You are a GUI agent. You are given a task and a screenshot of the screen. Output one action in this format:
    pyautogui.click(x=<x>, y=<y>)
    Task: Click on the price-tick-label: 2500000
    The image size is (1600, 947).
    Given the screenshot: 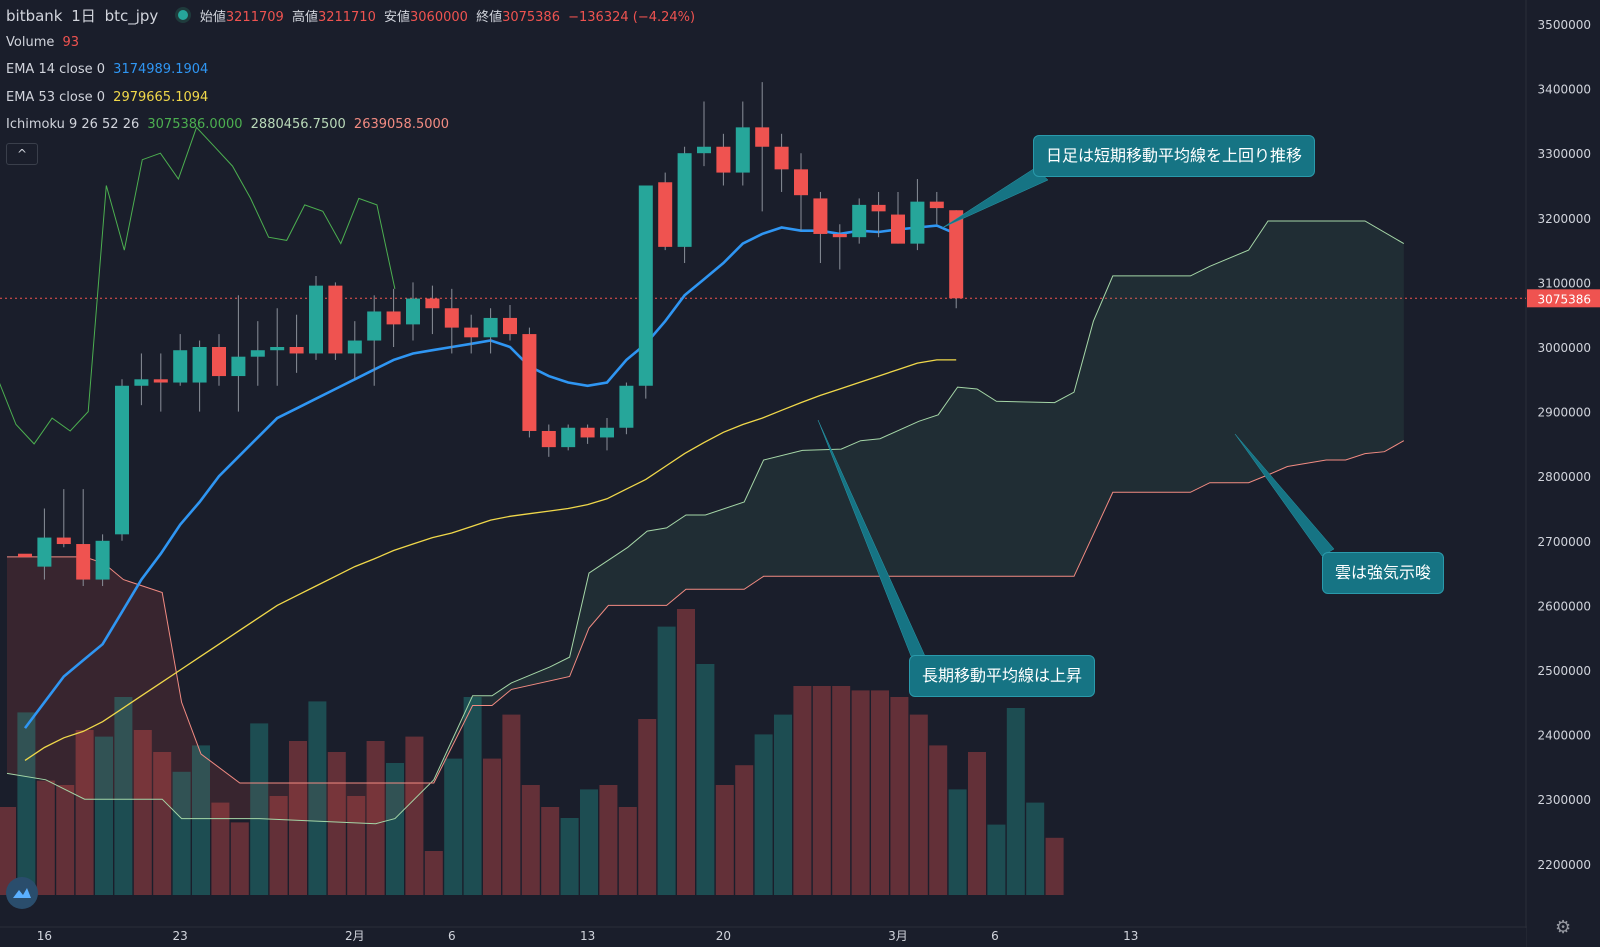 What is the action you would take?
    pyautogui.click(x=1564, y=671)
    